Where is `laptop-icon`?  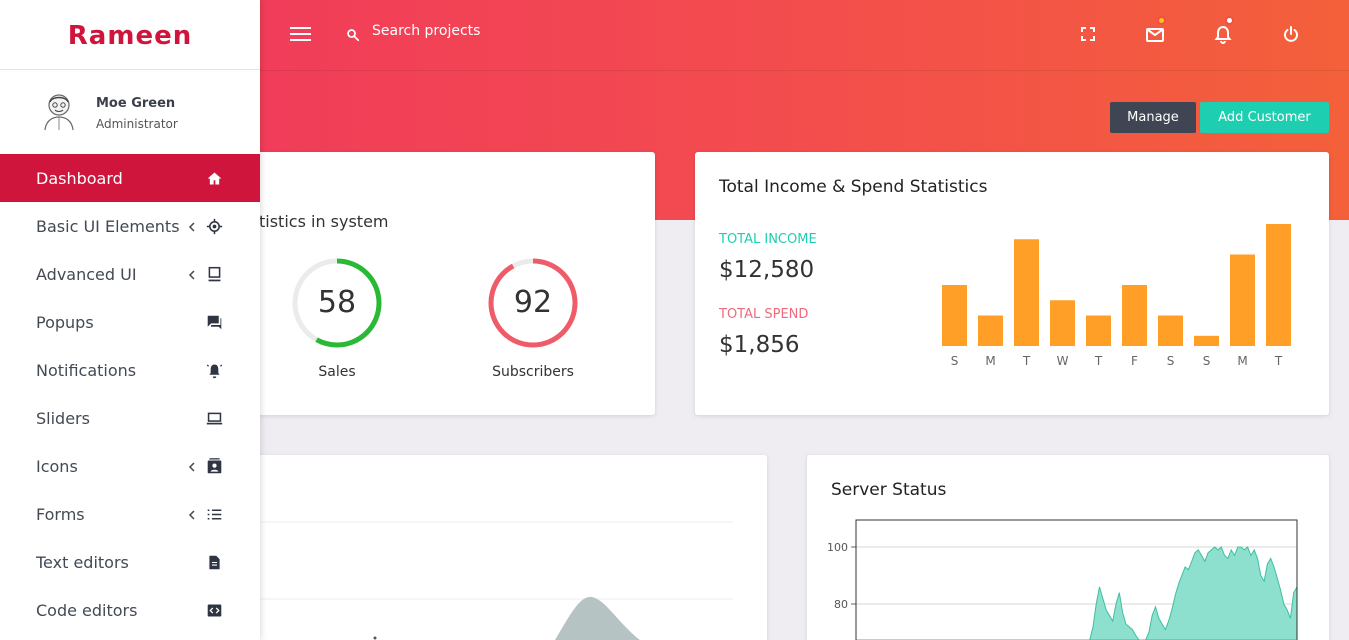
laptop-icon is located at coordinates (214, 418).